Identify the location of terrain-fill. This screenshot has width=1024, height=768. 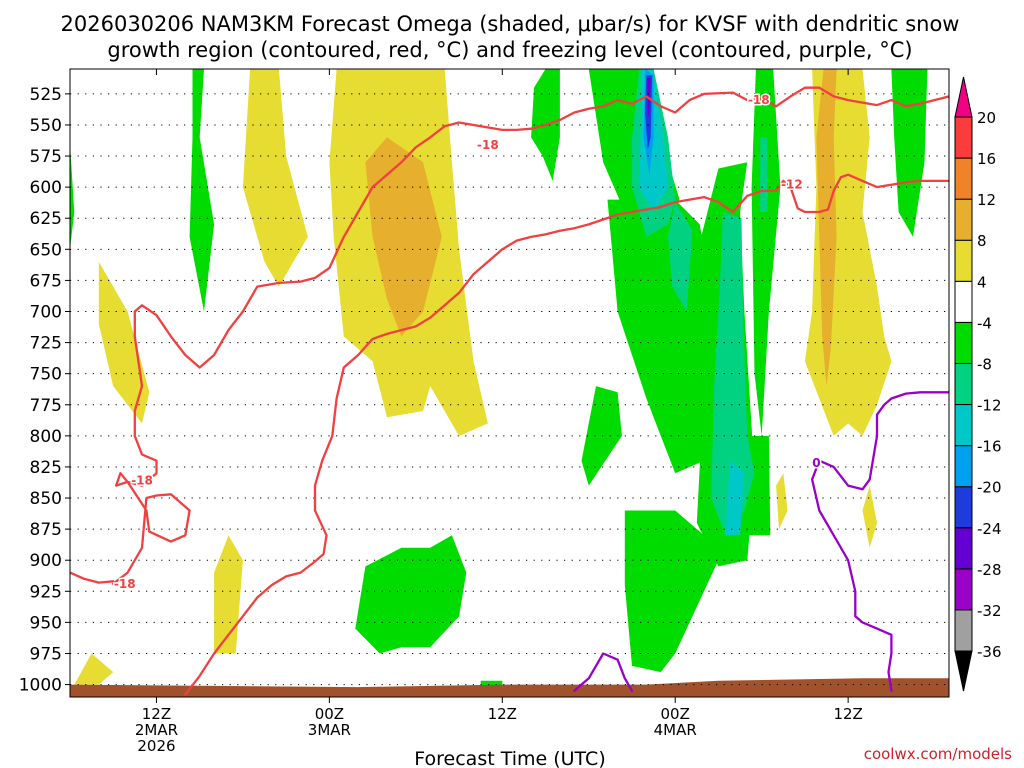
(509, 687).